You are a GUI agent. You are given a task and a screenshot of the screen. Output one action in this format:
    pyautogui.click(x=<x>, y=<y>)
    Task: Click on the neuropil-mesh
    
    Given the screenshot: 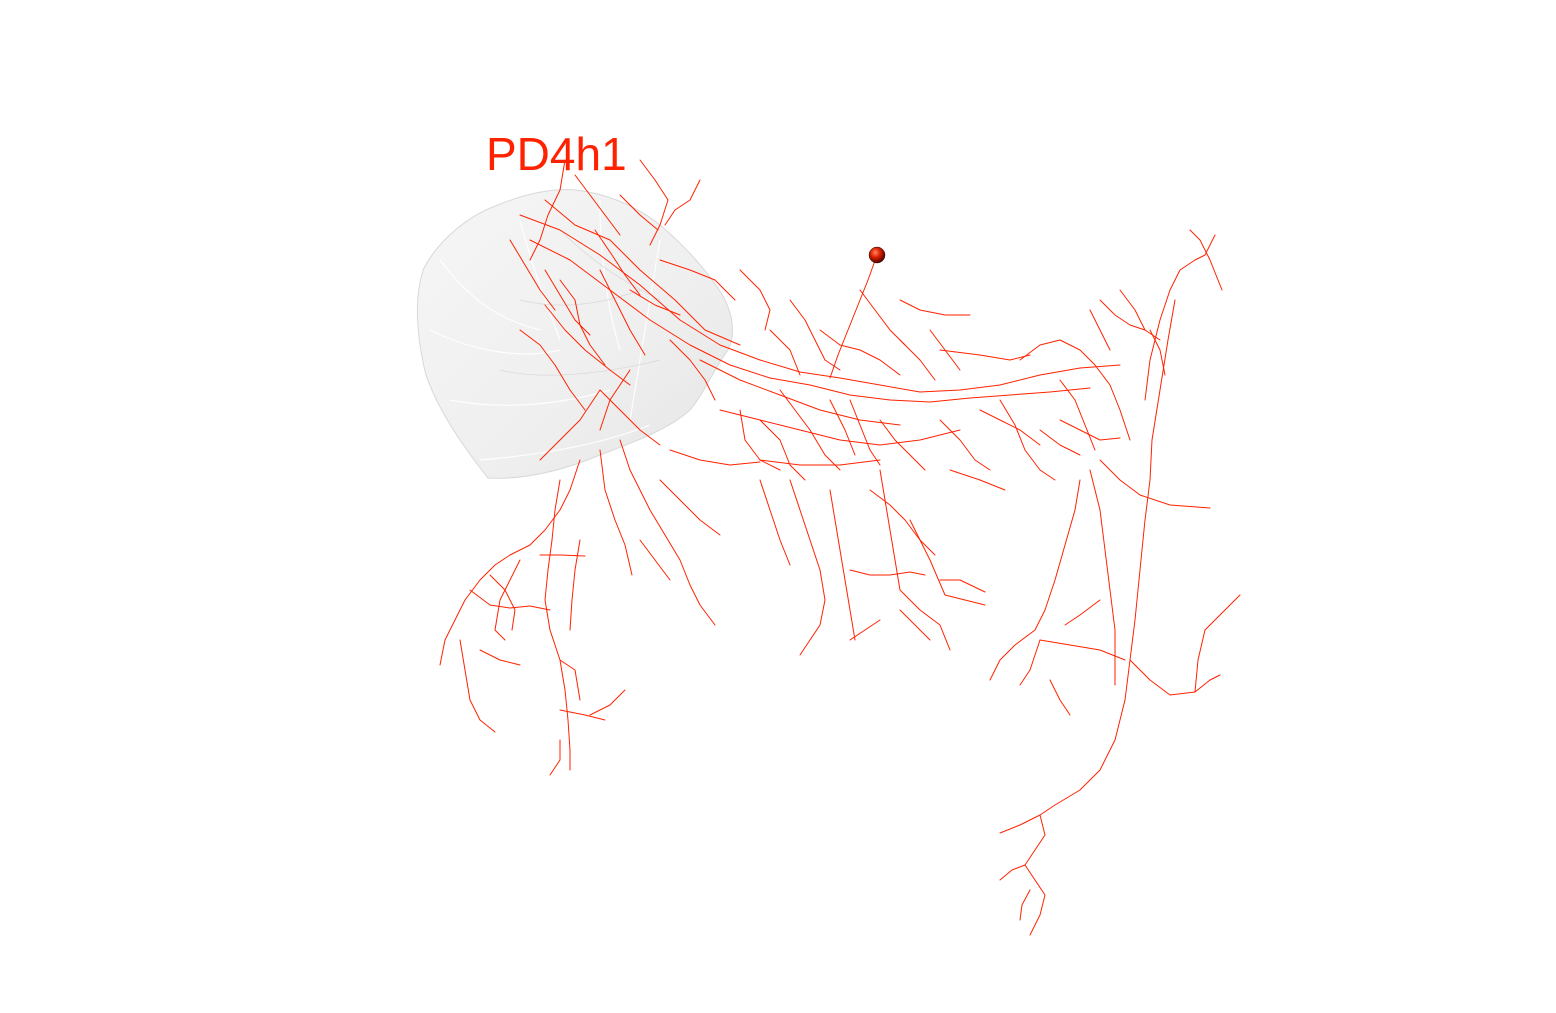 What is the action you would take?
    pyautogui.click(x=575, y=334)
    